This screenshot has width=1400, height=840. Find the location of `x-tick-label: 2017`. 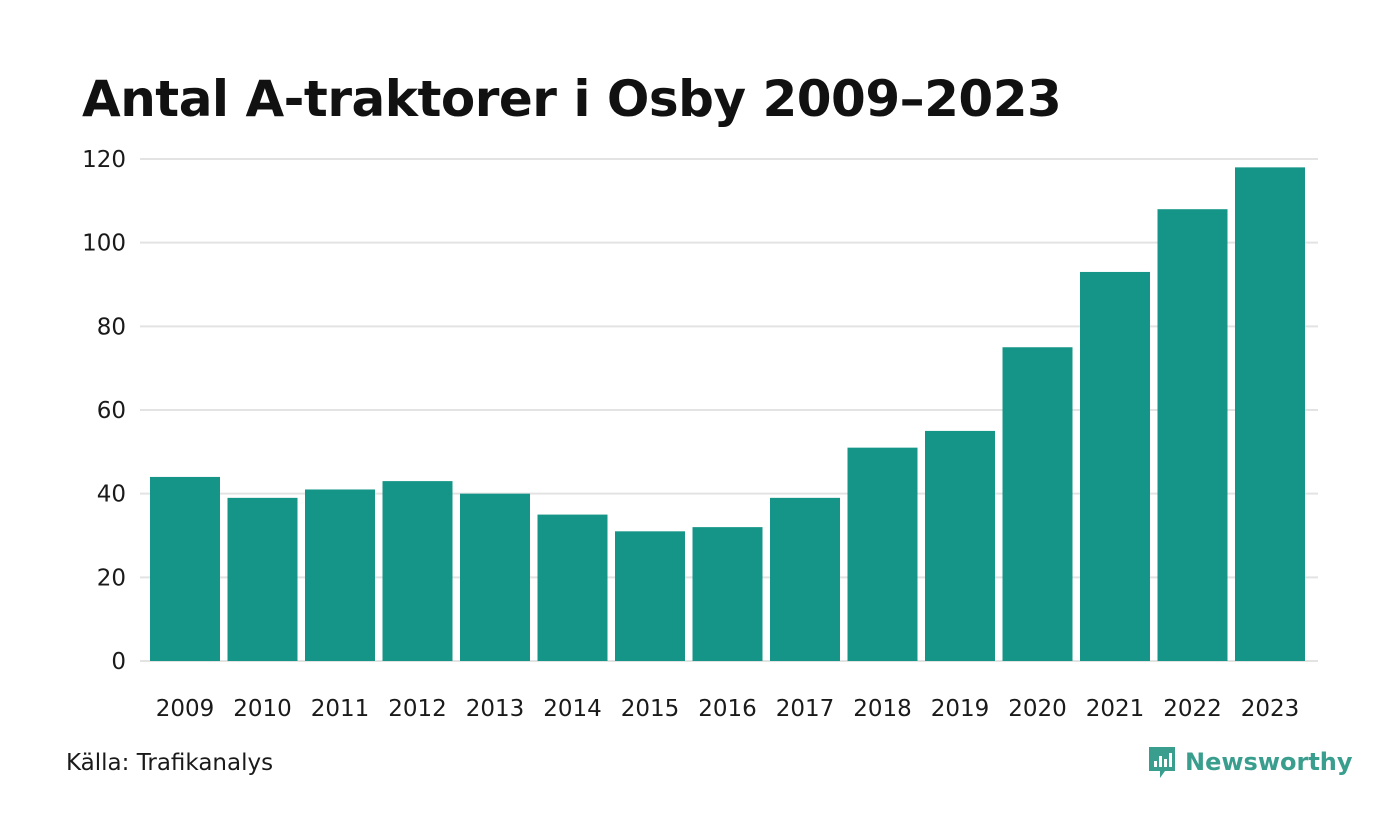

x-tick-label: 2017 is located at coordinates (805, 709).